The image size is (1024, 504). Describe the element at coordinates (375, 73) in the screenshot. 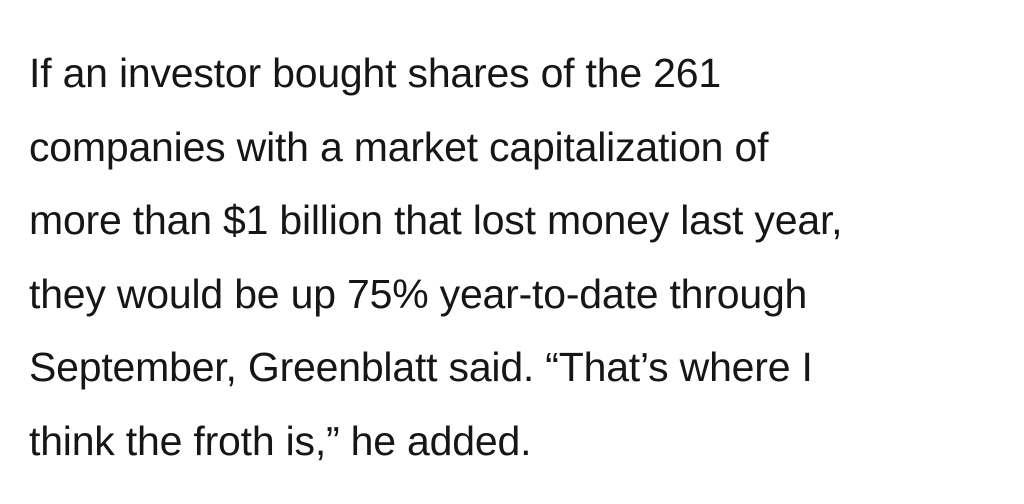

I see `text-line: If an investor bought shares of the 261` at that location.